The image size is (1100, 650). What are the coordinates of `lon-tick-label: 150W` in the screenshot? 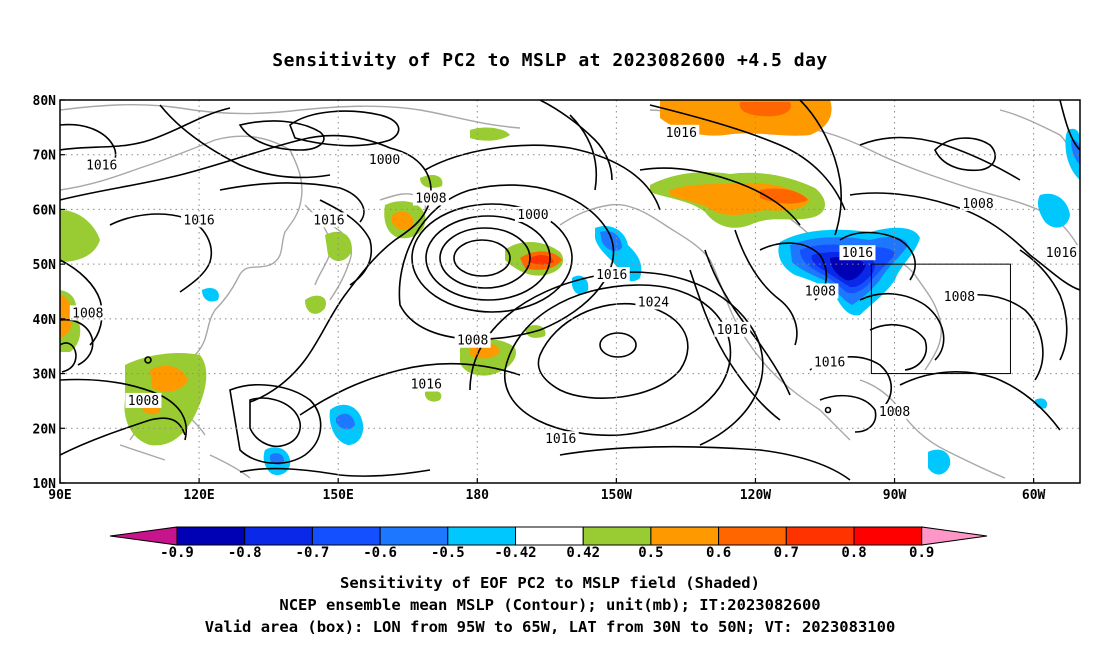 It's located at (616, 495).